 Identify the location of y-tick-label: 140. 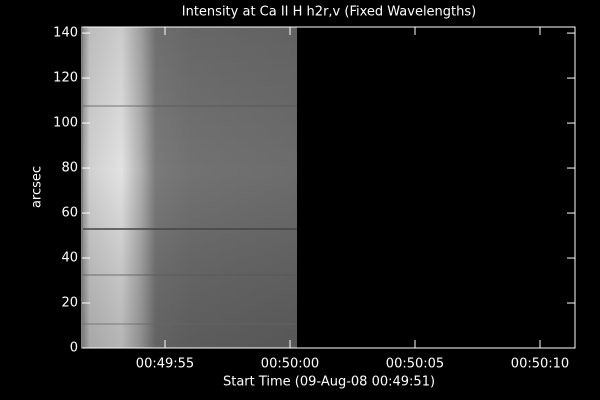
(65, 33).